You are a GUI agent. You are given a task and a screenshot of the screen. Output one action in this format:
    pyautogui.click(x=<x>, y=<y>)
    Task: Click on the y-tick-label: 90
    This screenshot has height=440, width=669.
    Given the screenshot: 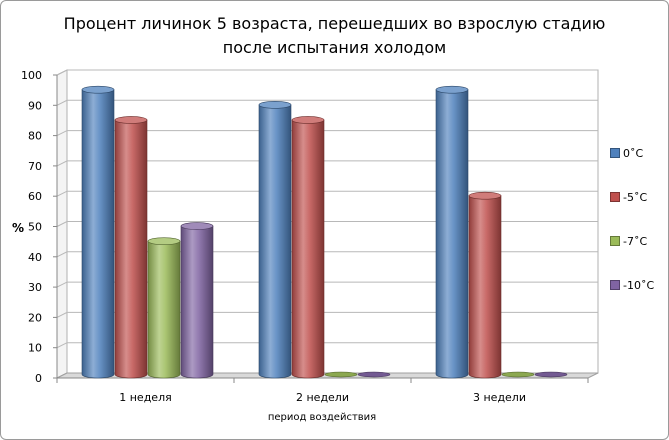 What is the action you would take?
    pyautogui.click(x=35, y=105)
    